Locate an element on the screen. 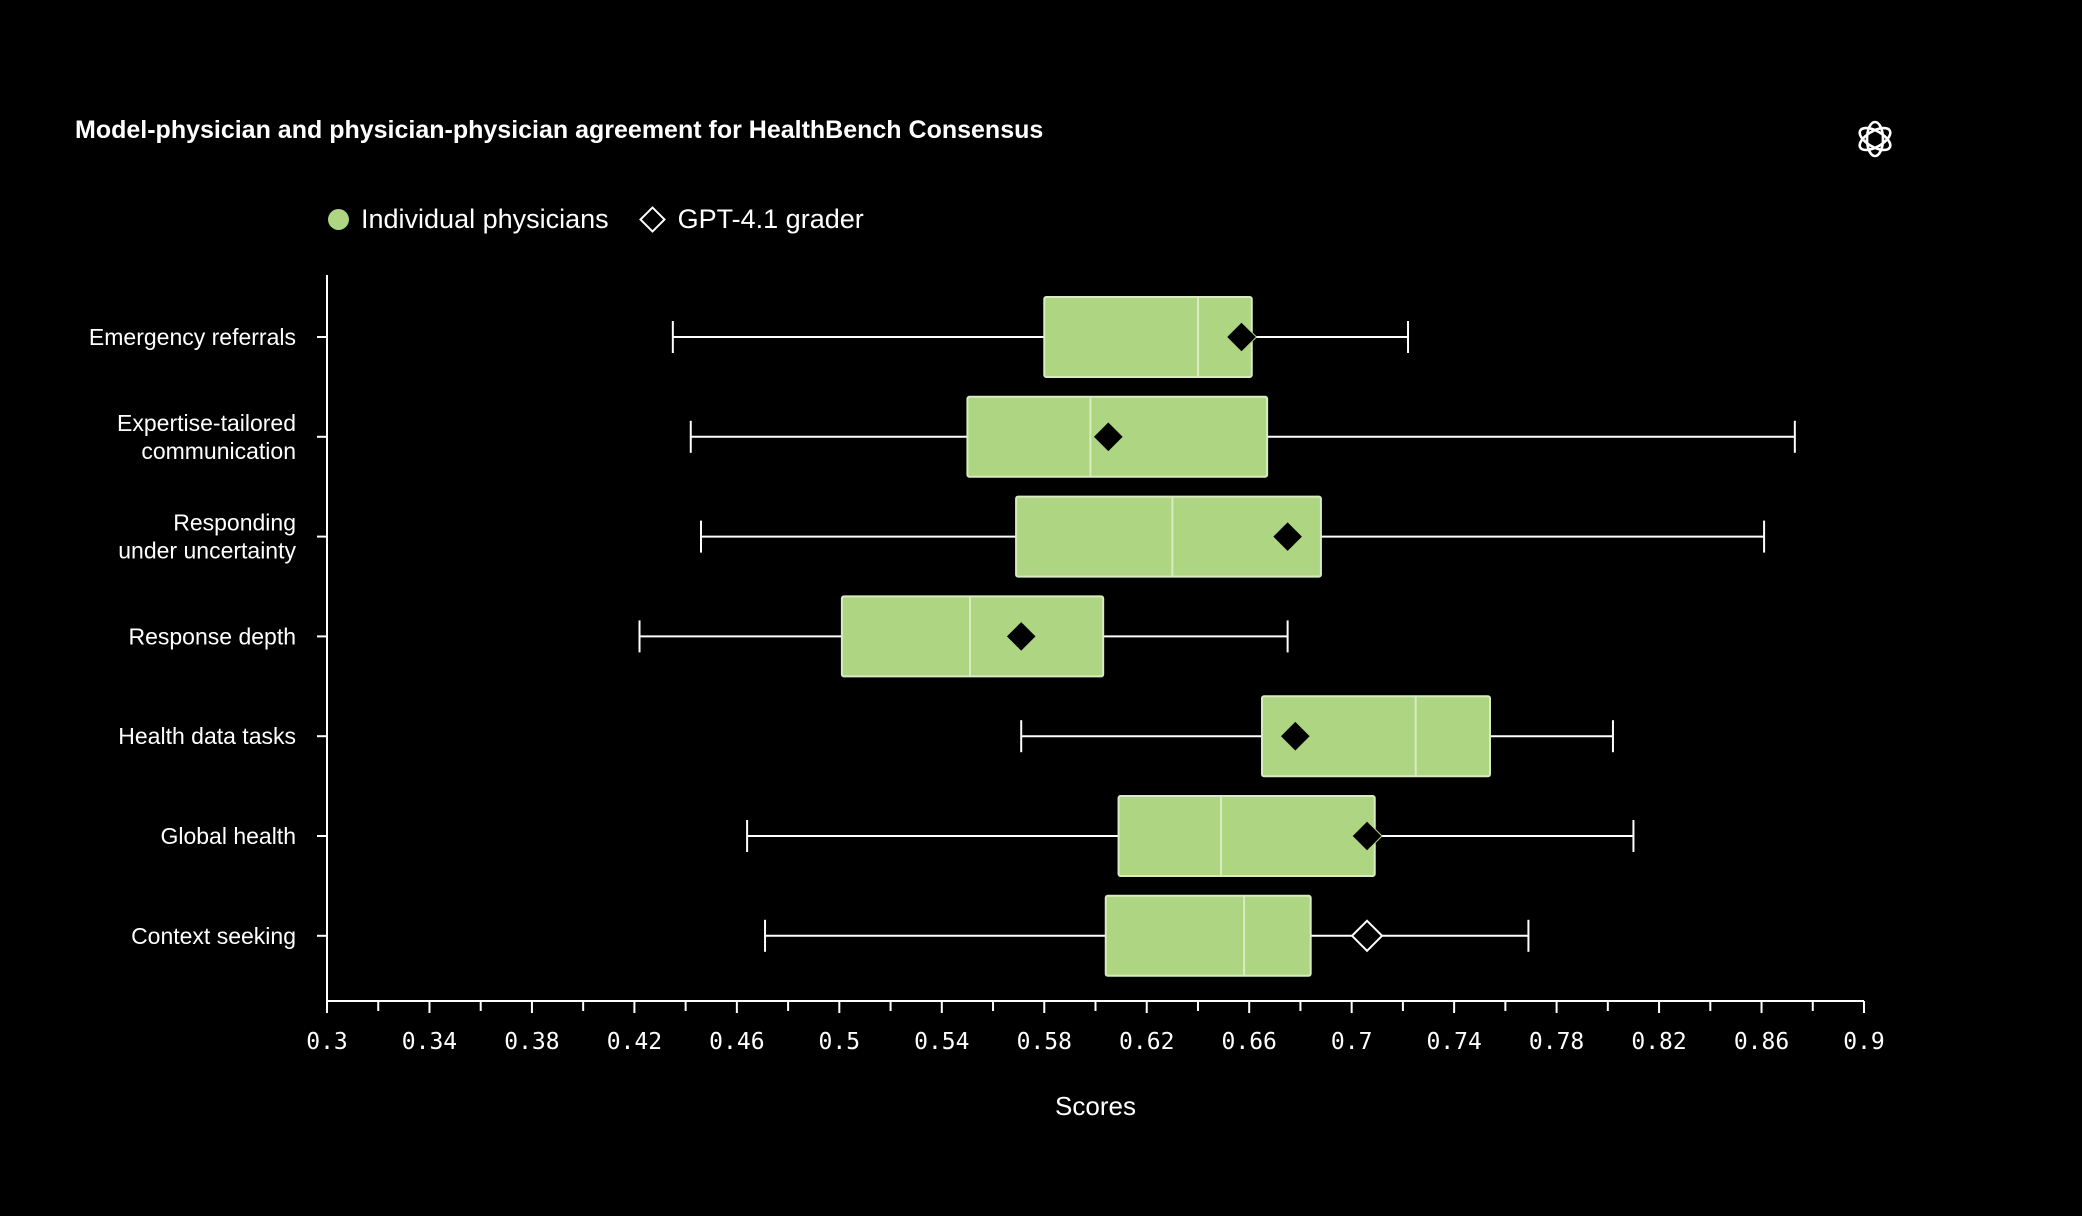 The width and height of the screenshot is (2082, 1216). category-label: Responding is located at coordinates (234, 523).